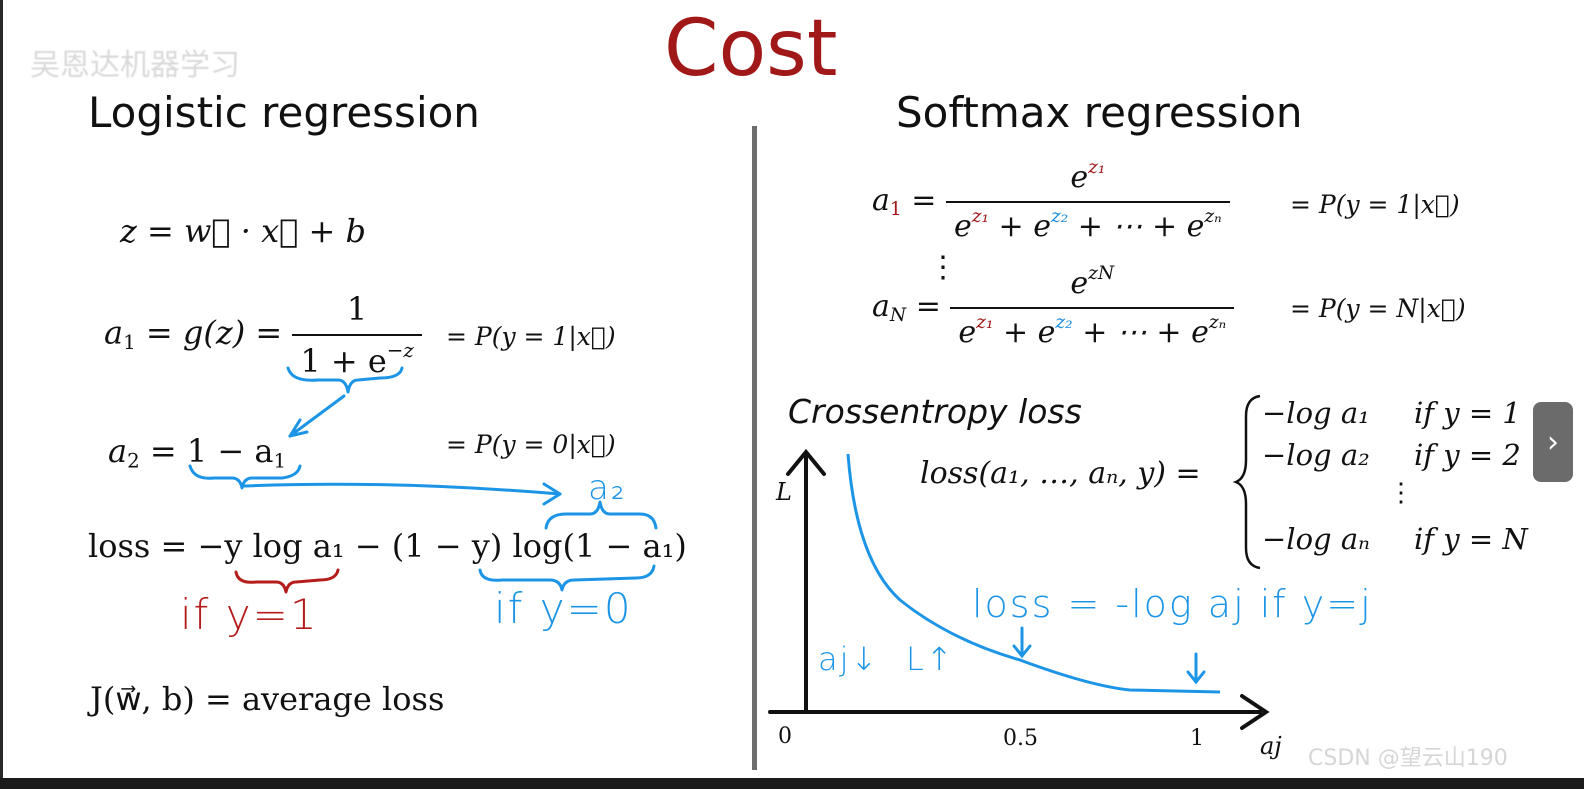 This screenshot has height=789, width=1584. Describe the element at coordinates (1271, 746) in the screenshot. I see `plot-x-label: aj` at that location.